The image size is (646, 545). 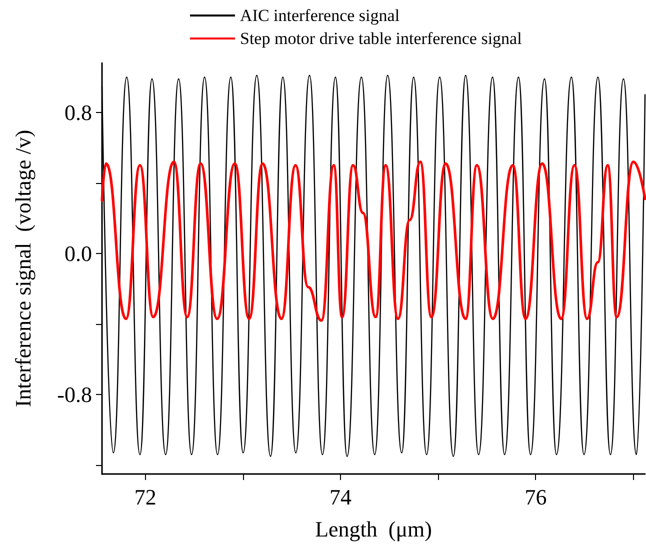 What do you see at coordinates (74, 395) in the screenshot?
I see `y-tick-label: -0.8` at bounding box center [74, 395].